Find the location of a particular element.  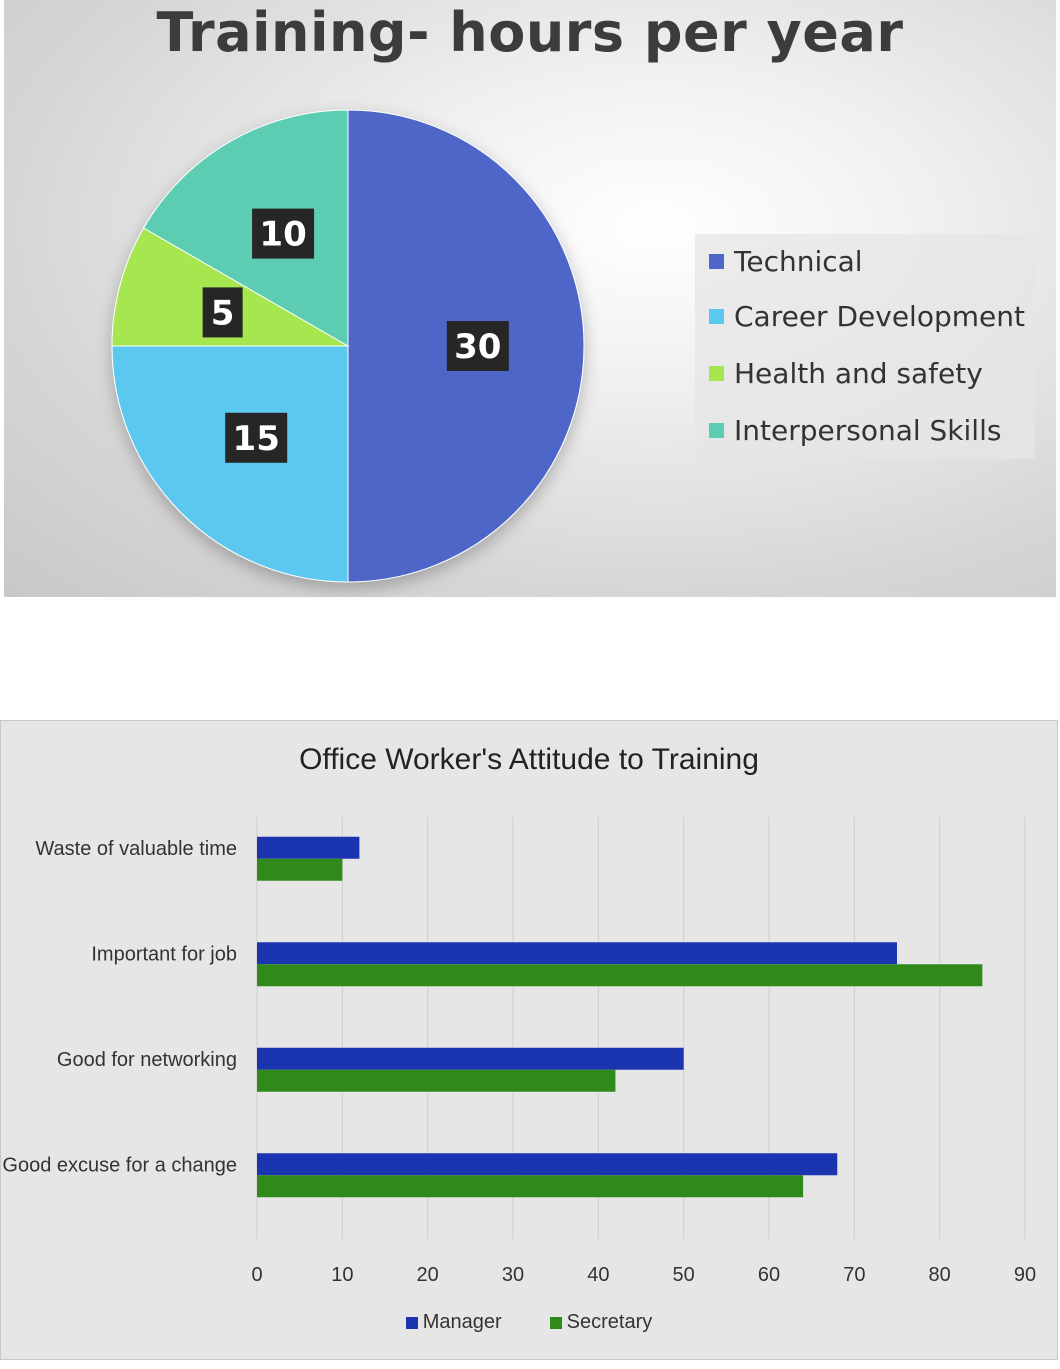

legend-item-career-development: Career Development is located at coordinates (867, 316).